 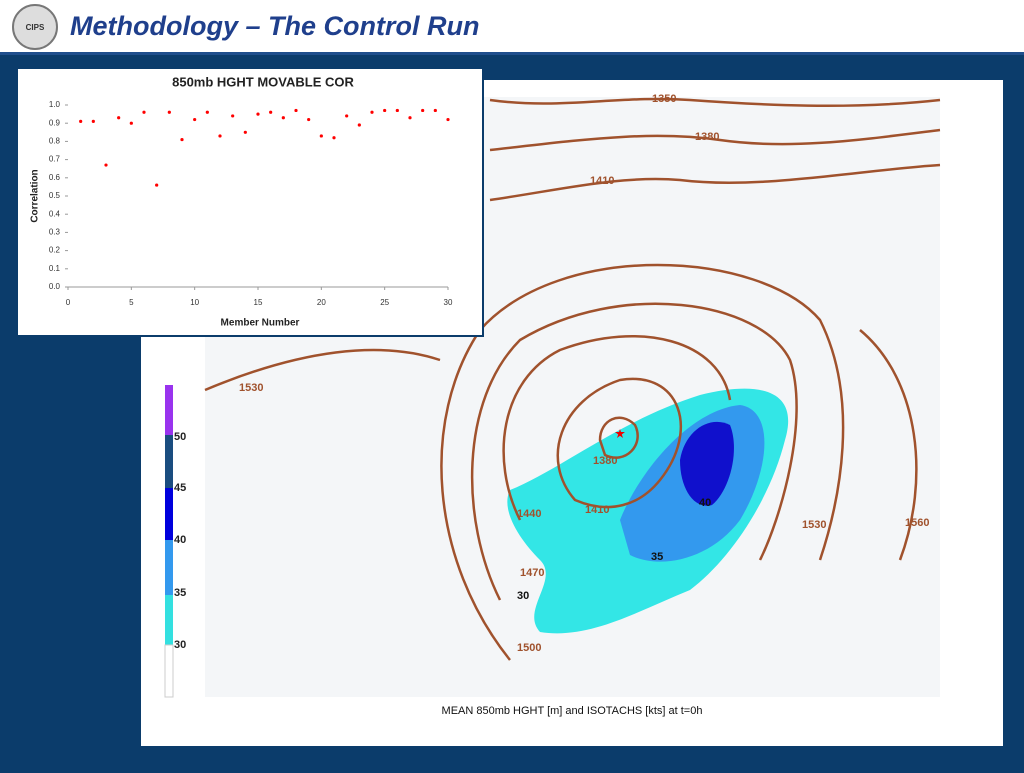 I want to click on slide-title: Methodology – The Control Run, so click(x=274, y=26).